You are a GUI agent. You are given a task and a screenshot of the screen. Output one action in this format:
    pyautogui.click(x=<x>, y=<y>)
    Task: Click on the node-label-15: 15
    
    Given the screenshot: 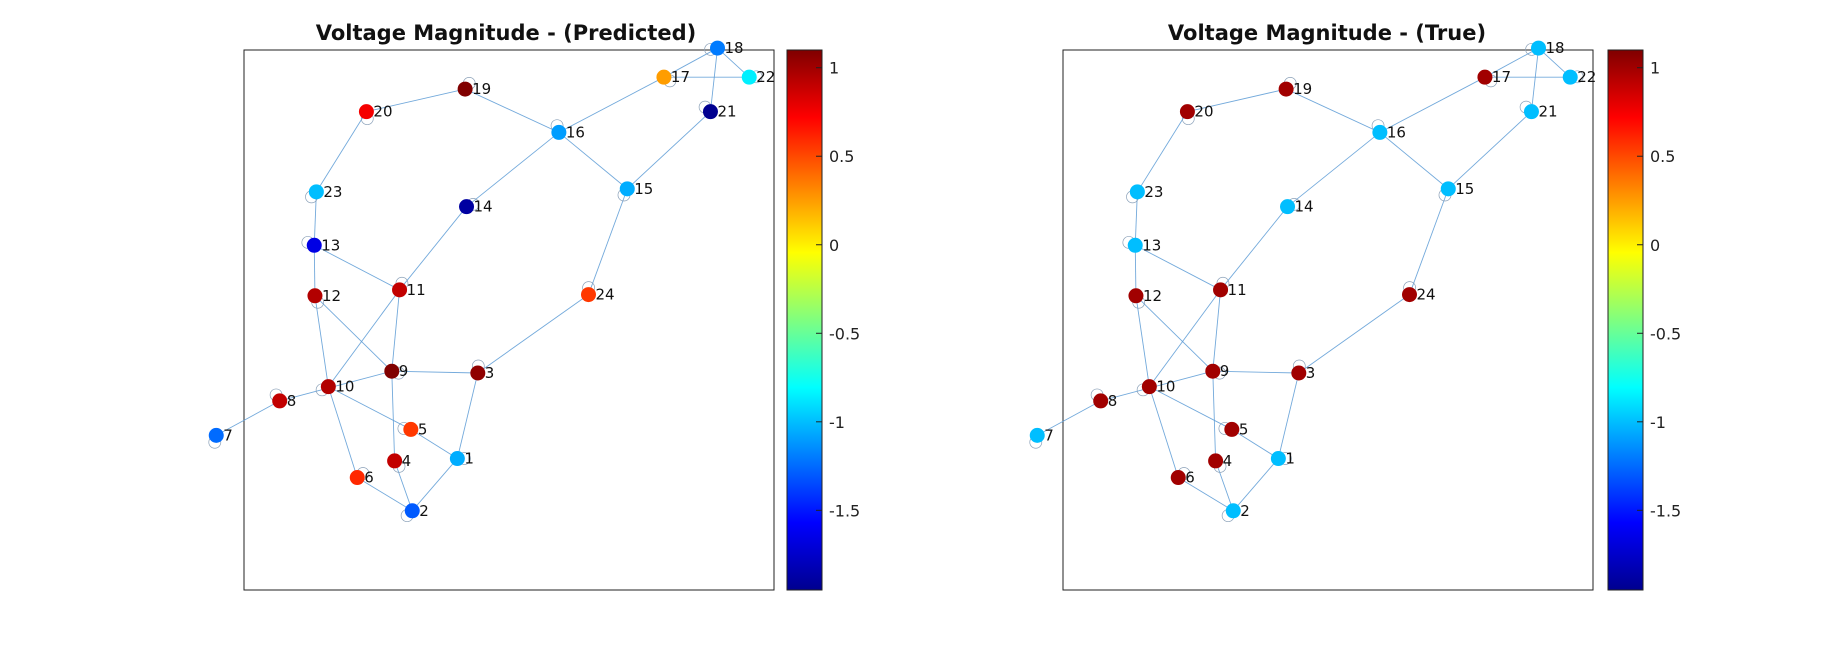 What is the action you would take?
    pyautogui.click(x=1464, y=189)
    